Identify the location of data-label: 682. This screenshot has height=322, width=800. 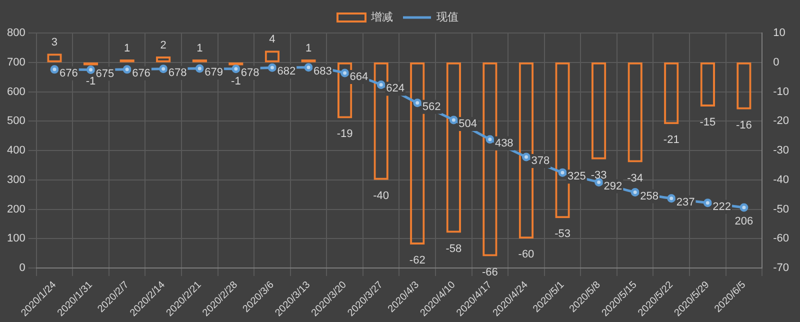
(286, 72).